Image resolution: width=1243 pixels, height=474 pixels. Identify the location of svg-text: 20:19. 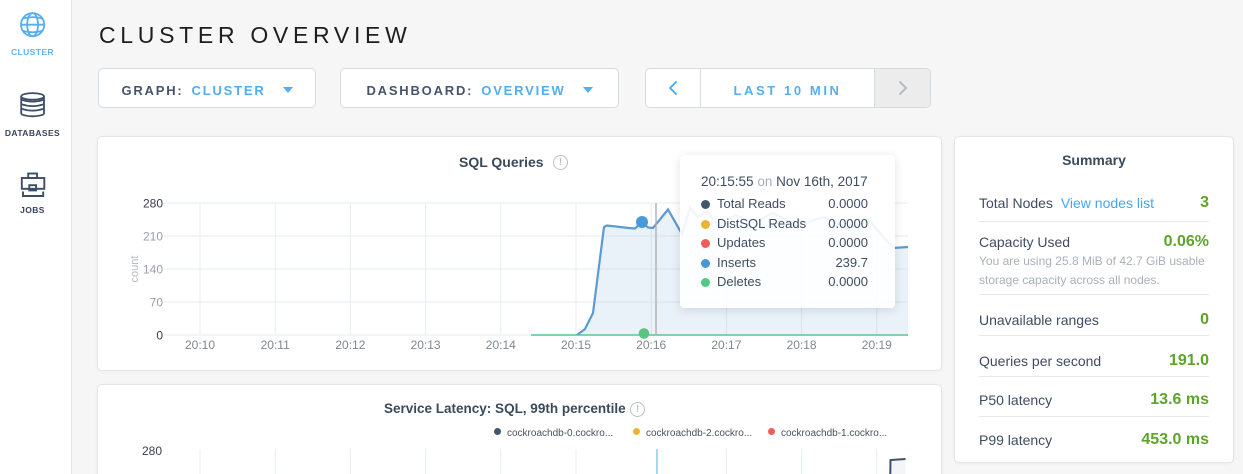
(877, 345).